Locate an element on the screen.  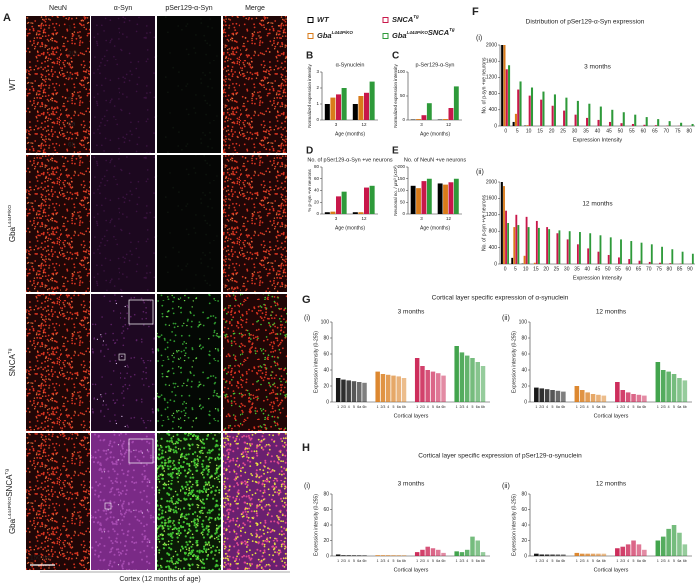
y-tick-label: 80 is located at coordinates (326, 494).